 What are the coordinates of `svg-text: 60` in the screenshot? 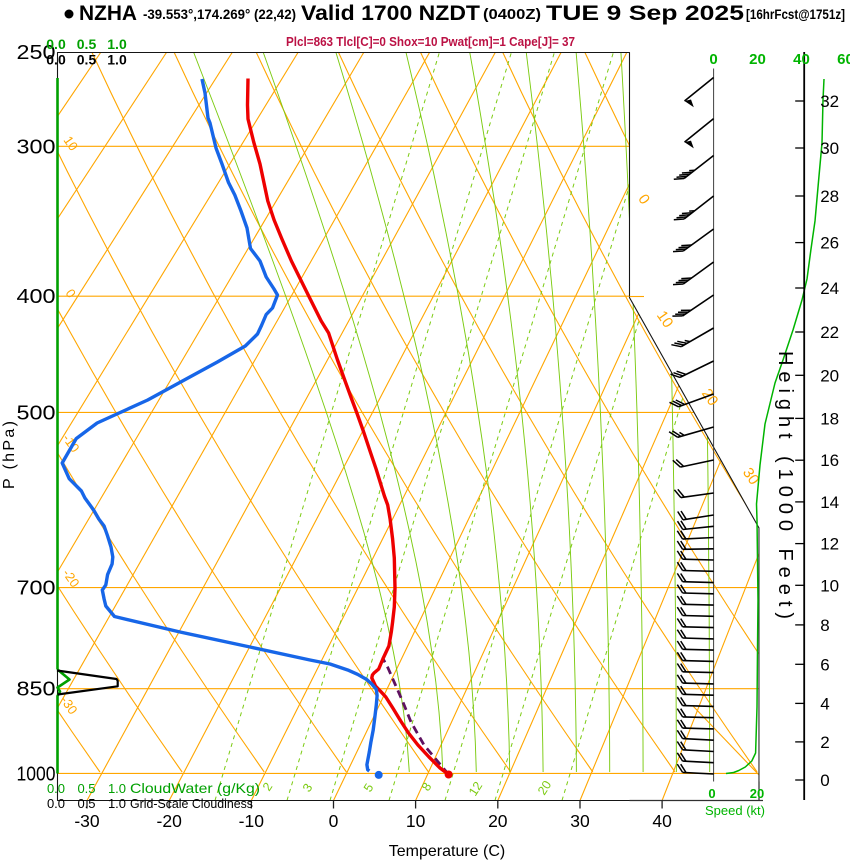 It's located at (843, 59).